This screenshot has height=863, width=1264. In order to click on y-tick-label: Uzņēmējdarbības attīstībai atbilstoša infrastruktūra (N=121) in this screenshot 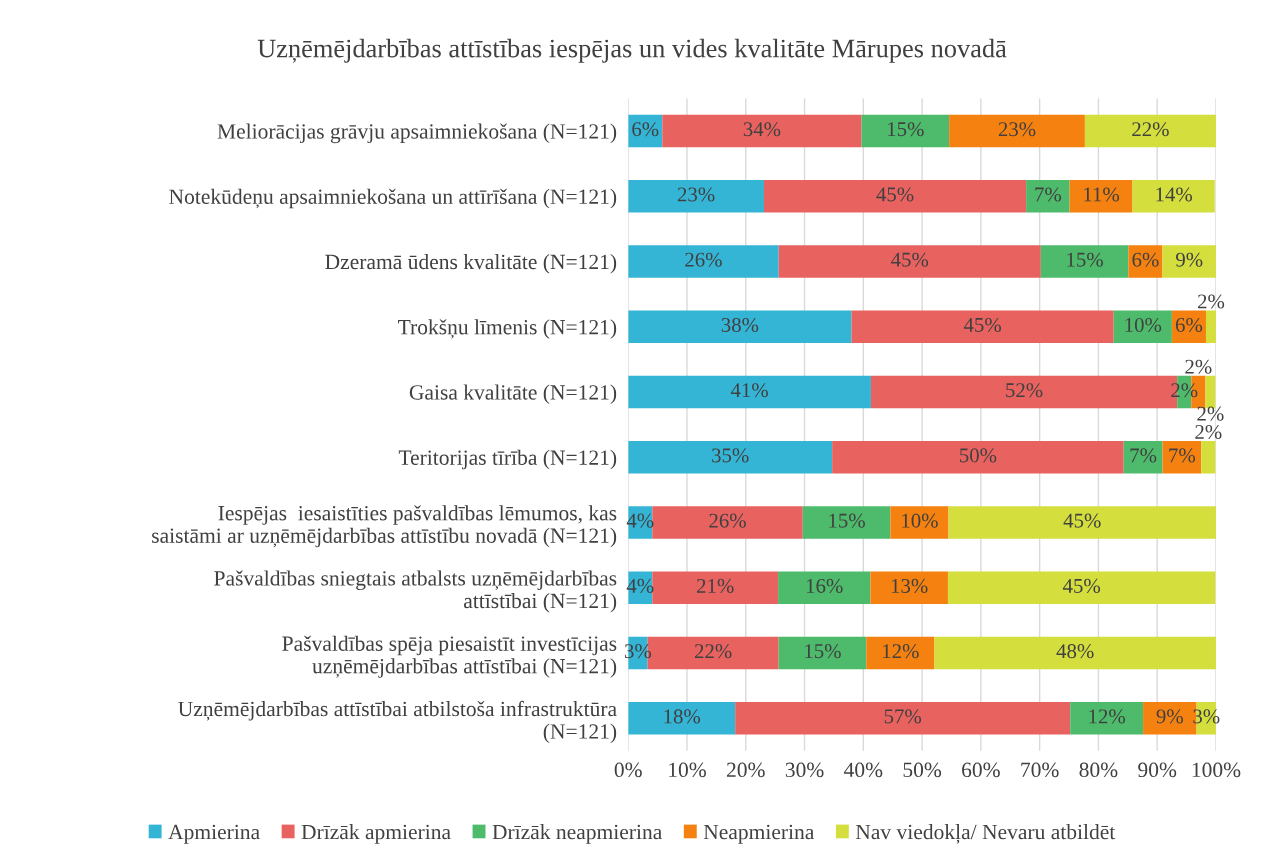, I will do `click(397, 722)`.